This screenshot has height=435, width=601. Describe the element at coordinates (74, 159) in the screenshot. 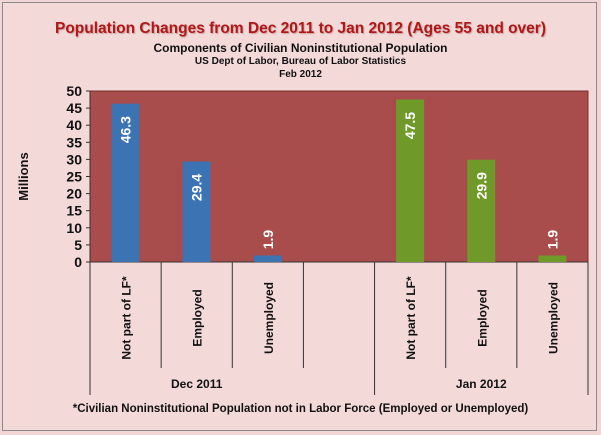

I see `y-tick-label: 30` at that location.